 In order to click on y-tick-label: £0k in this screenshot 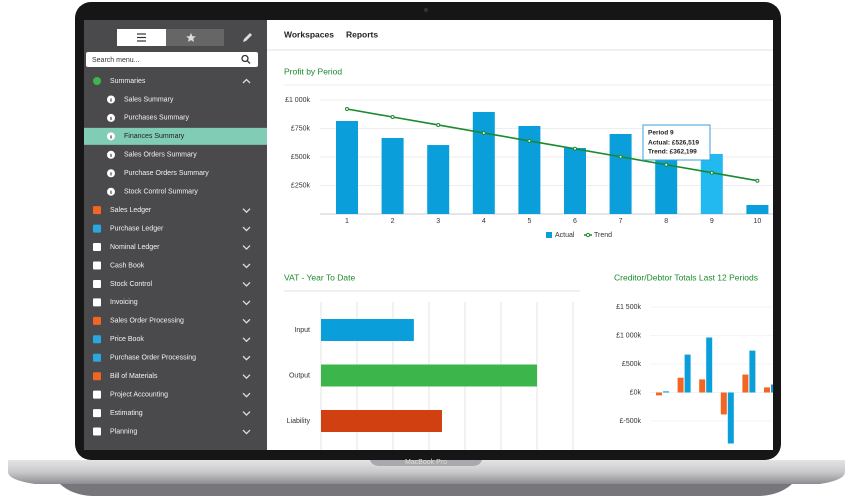, I will do `click(636, 392)`.